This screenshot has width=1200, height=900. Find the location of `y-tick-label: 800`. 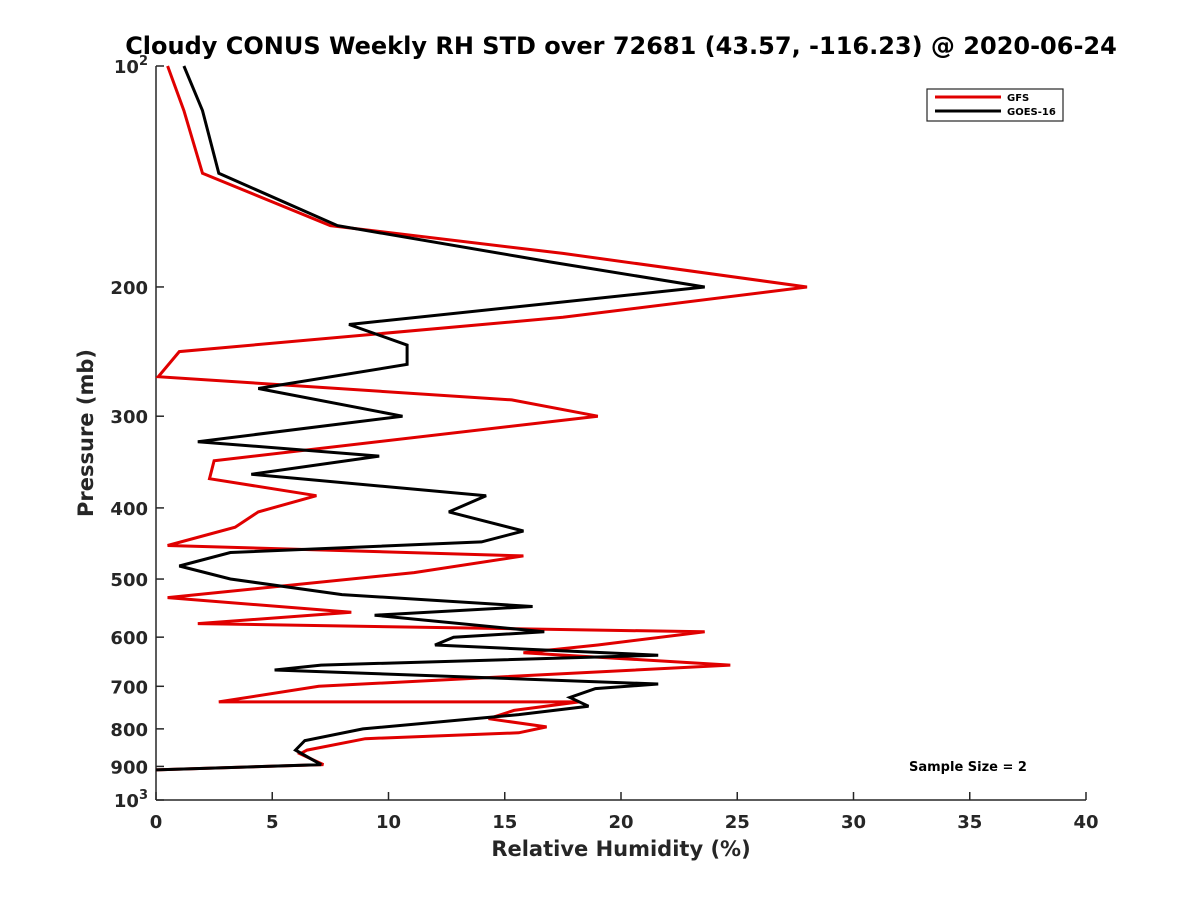

y-tick-label: 800 is located at coordinates (129, 730).